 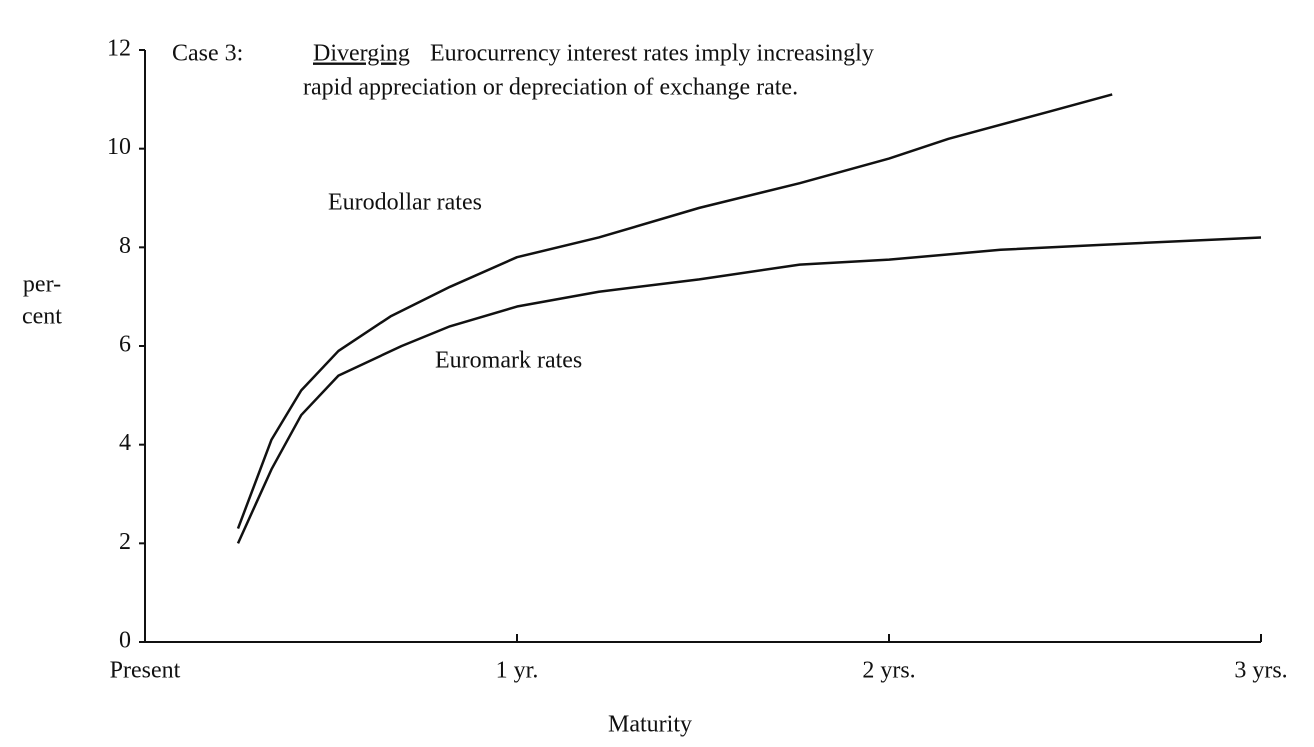 What do you see at coordinates (361, 54) in the screenshot?
I see `title-emphasis: Diverging` at bounding box center [361, 54].